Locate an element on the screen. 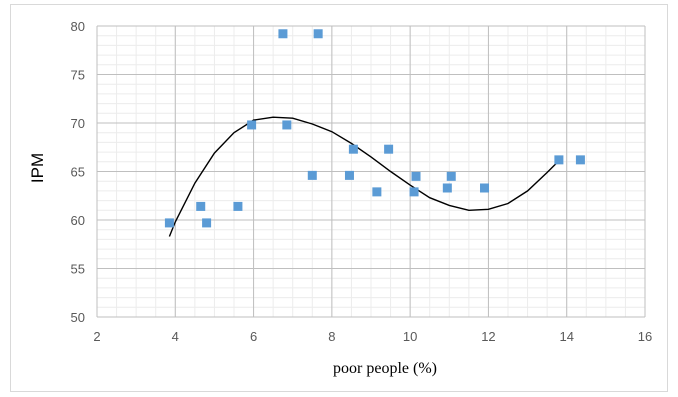  y-tick-label: 65 is located at coordinates (78, 172).